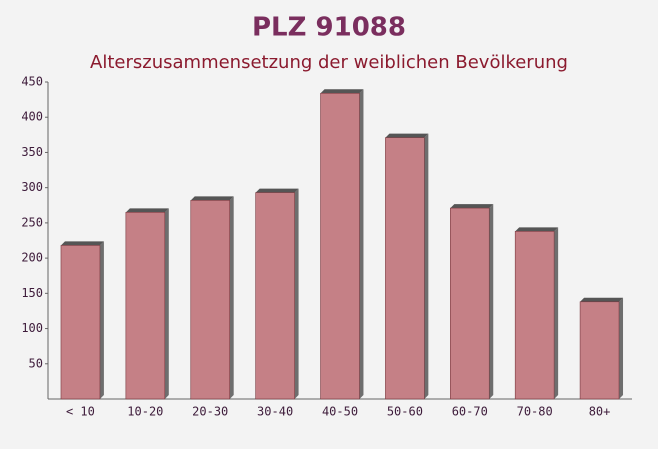 The height and width of the screenshot is (449, 658). I want to click on y-tick-label: 50, so click(36, 363).